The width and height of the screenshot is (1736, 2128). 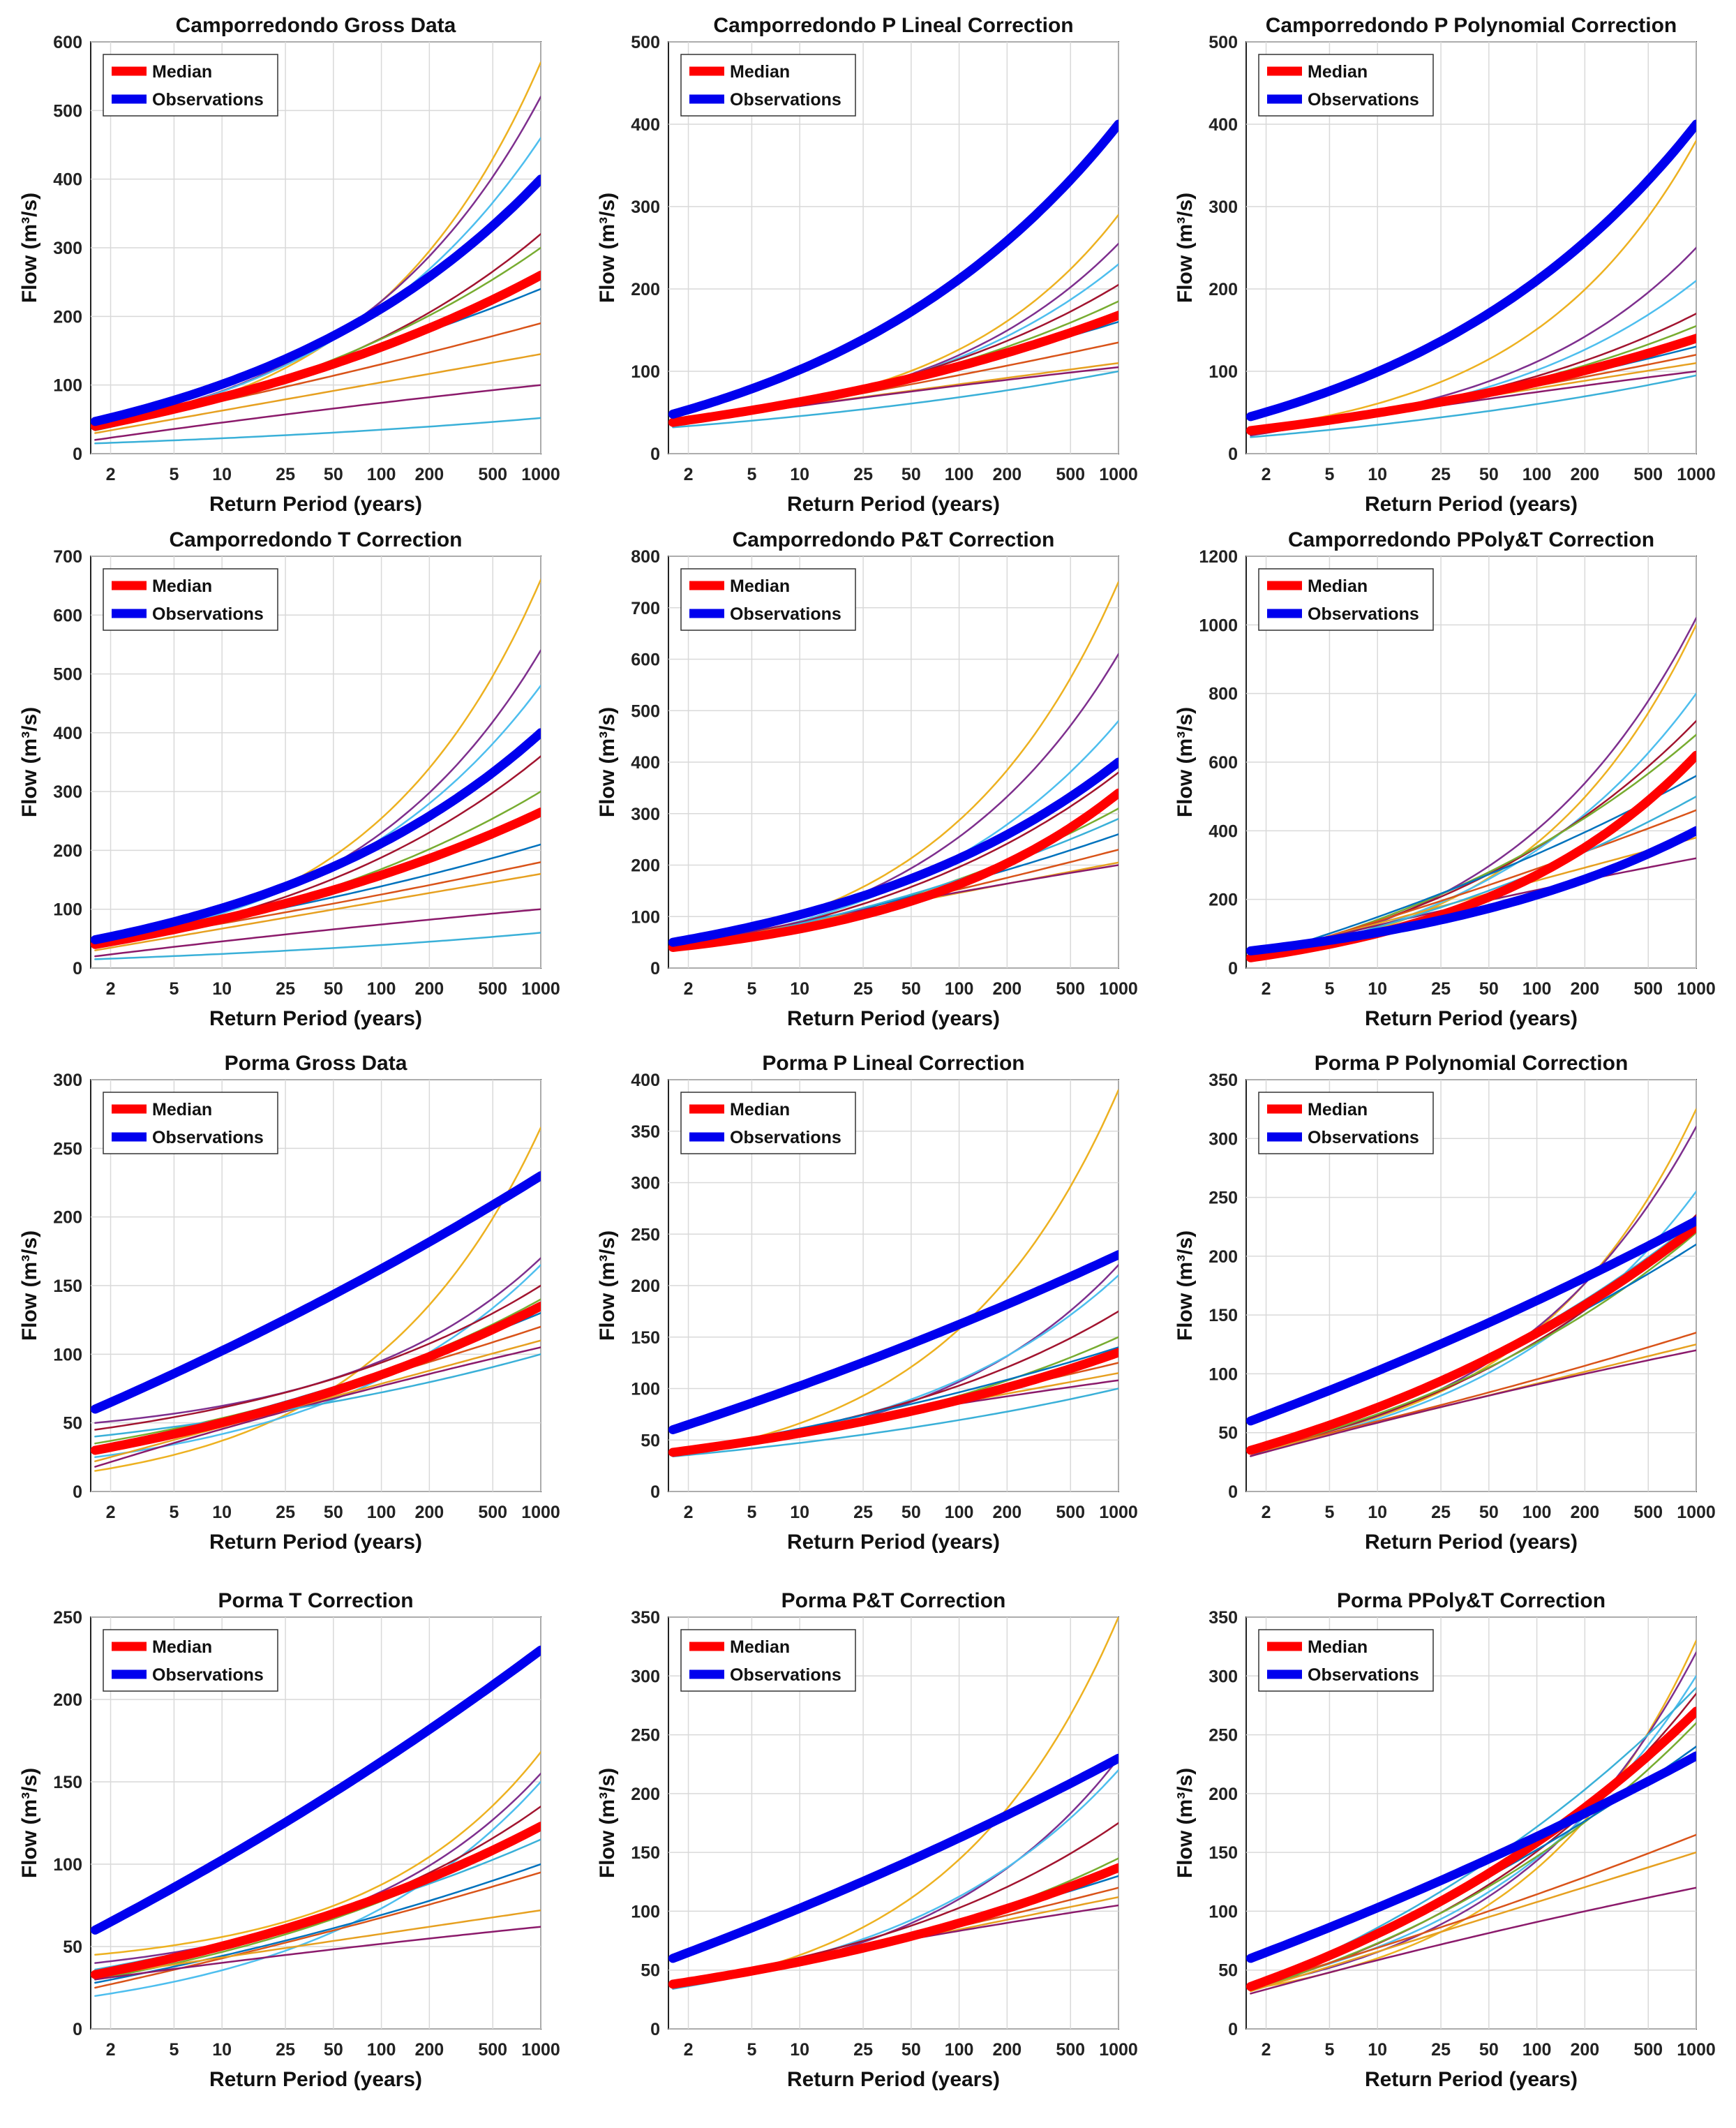 I want to click on legend-box, so click(x=190, y=1660).